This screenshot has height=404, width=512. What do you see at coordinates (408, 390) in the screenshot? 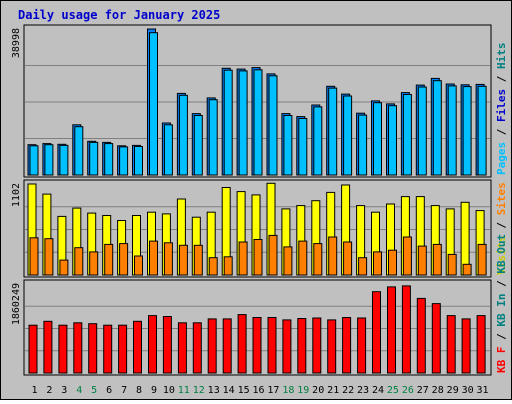
I see `x-tick-label: 26` at bounding box center [408, 390].